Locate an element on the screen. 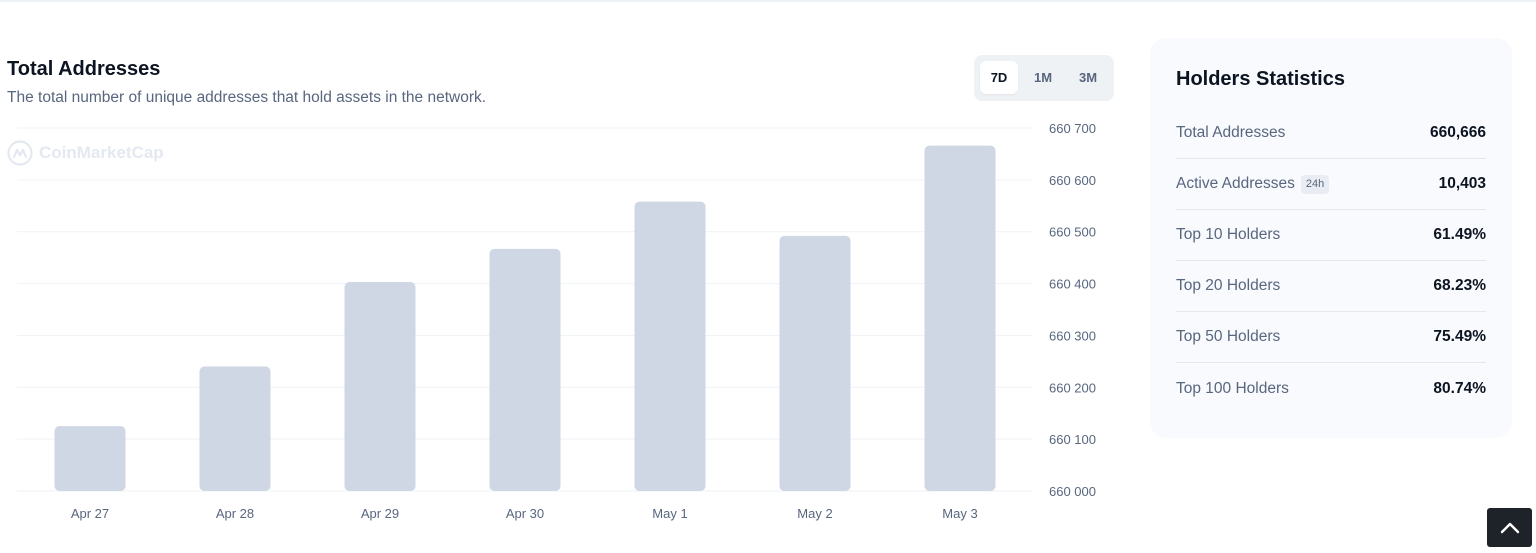  coinmarketcap-watermark: CoinMarketCap is located at coordinates (85, 153).